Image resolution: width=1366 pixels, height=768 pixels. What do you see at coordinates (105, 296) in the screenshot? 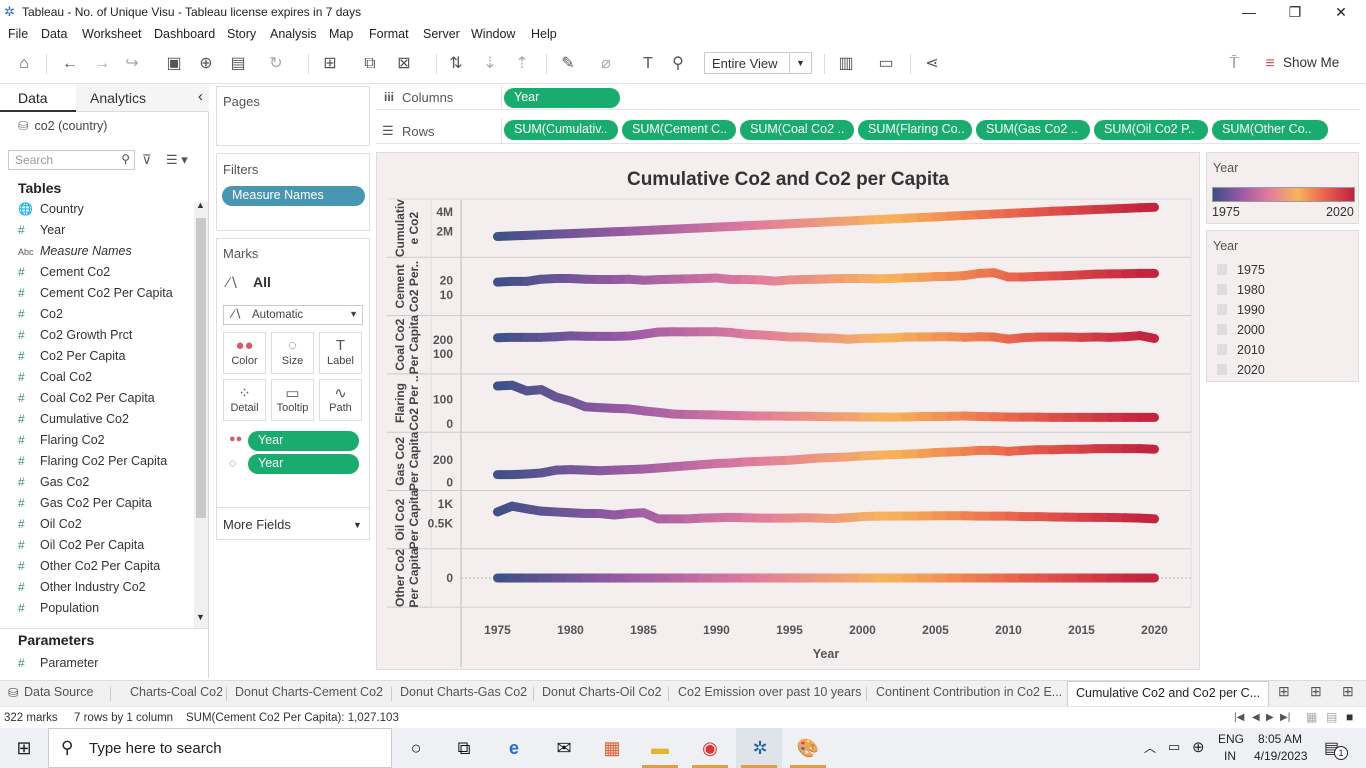
I see `field-item: # Cement Co2 Per Capita` at bounding box center [105, 296].